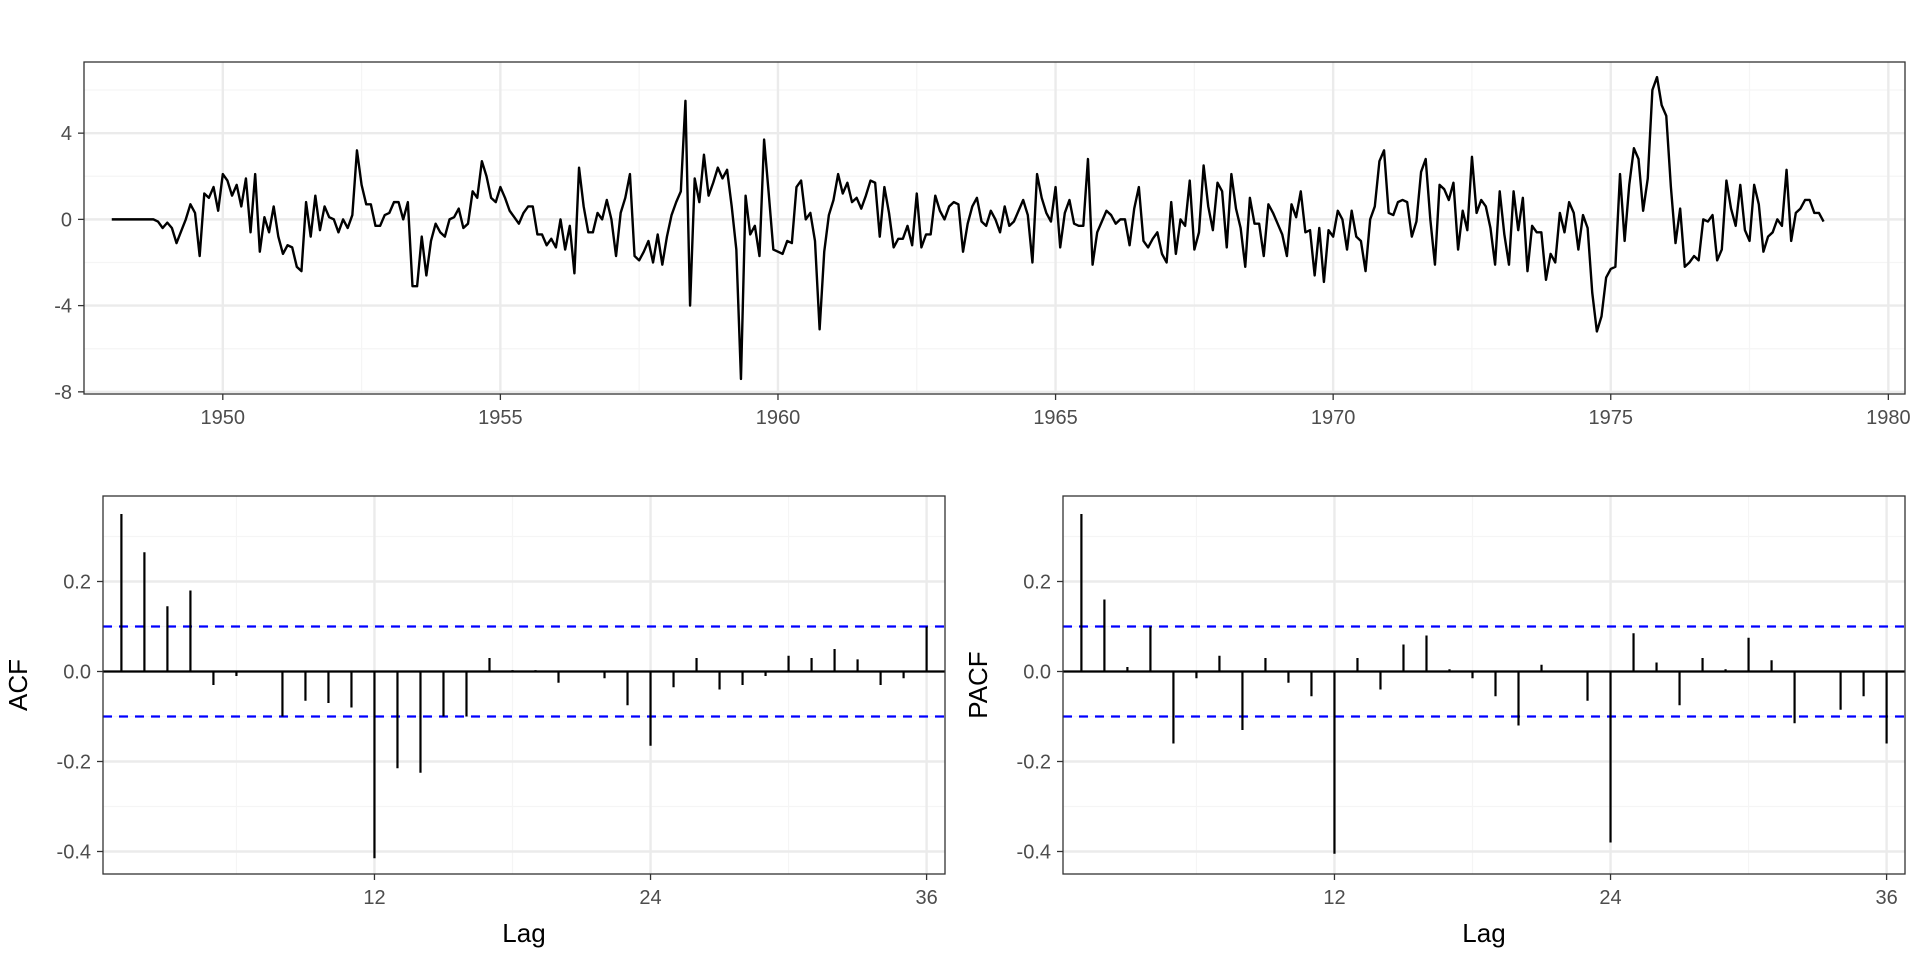 This screenshot has height=960, width=1920. Describe the element at coordinates (63, 393) in the screenshot. I see `y-tick-label: -8` at that location.